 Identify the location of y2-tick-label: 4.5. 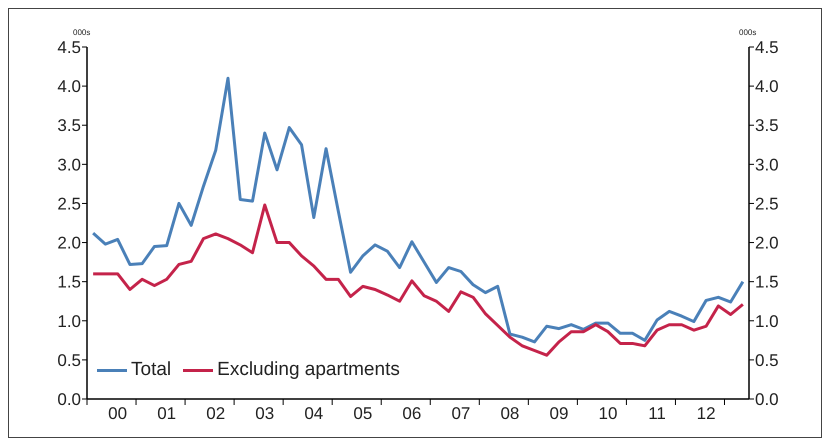
(767, 47).